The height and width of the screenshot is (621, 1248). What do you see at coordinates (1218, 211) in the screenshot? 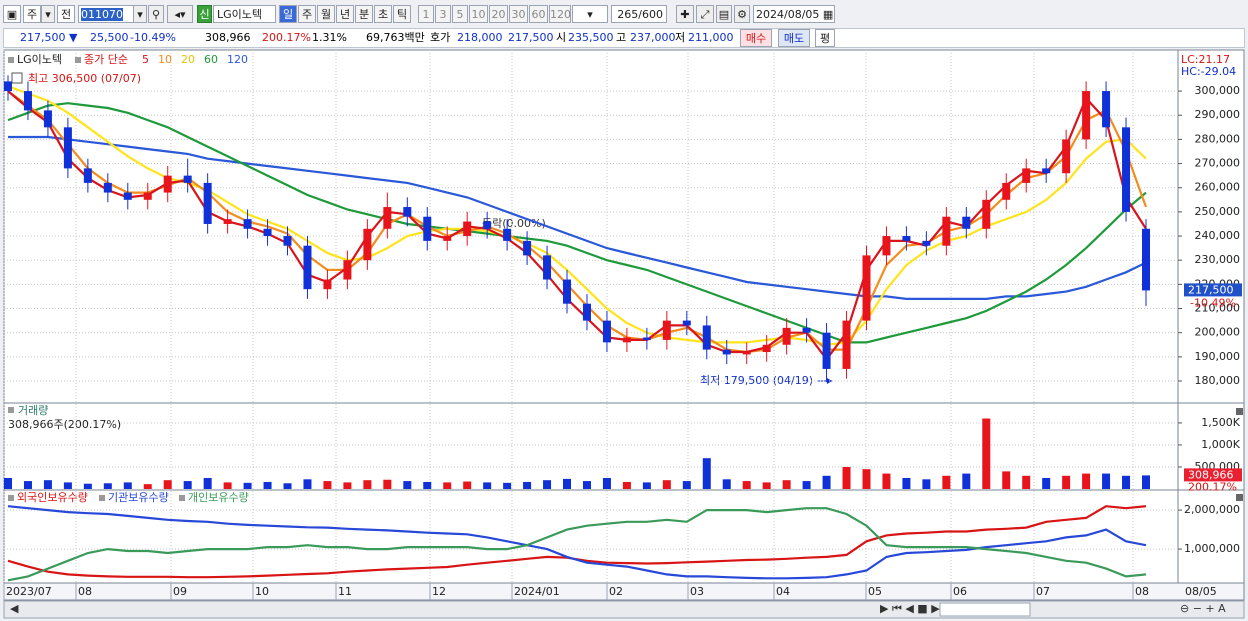
I see `y-tick-label: 250,000` at bounding box center [1218, 211].